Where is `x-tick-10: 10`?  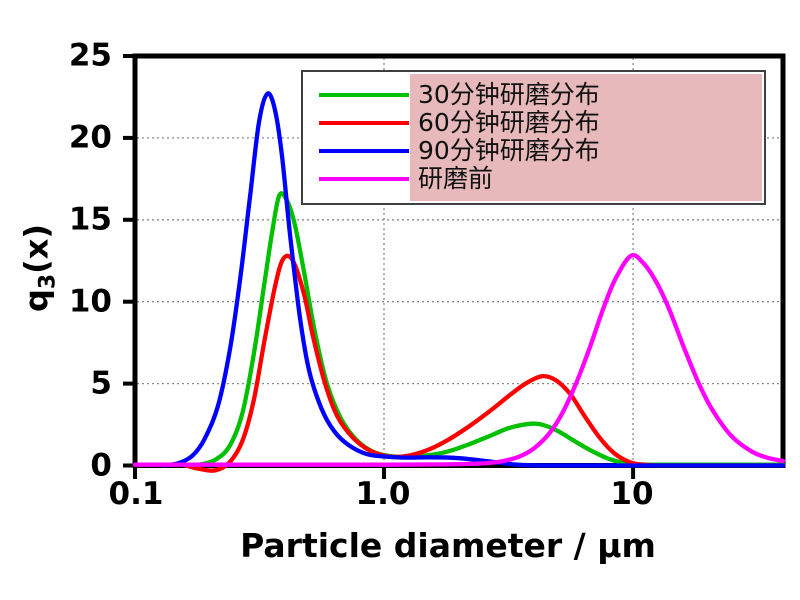
x-tick-10: 10 is located at coordinates (632, 494).